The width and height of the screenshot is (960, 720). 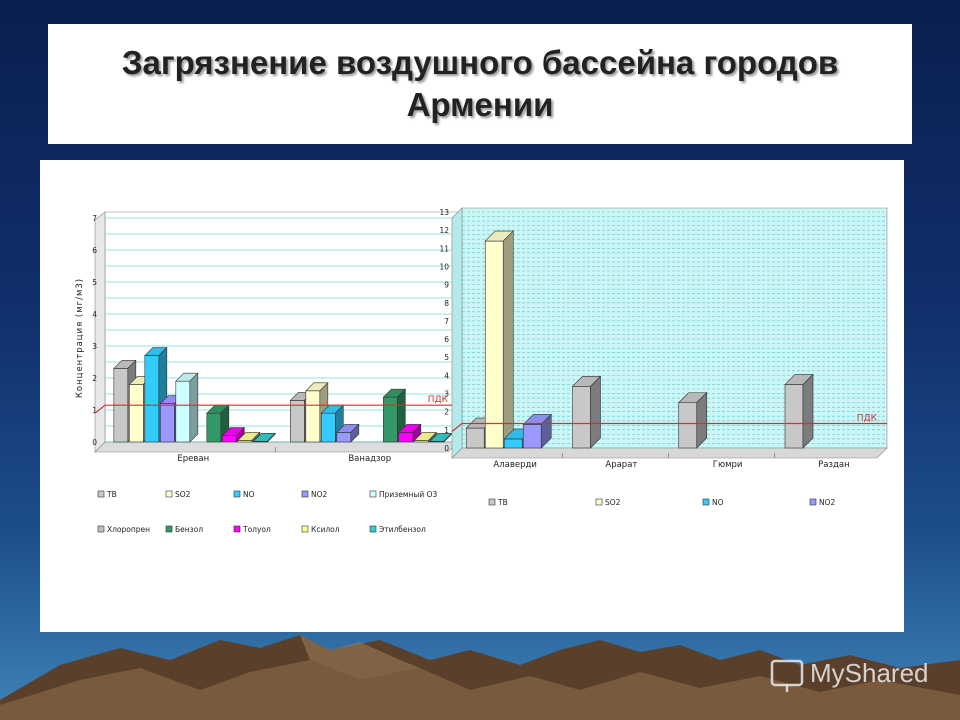 I want to click on category-label: Раздан, so click(x=834, y=465).